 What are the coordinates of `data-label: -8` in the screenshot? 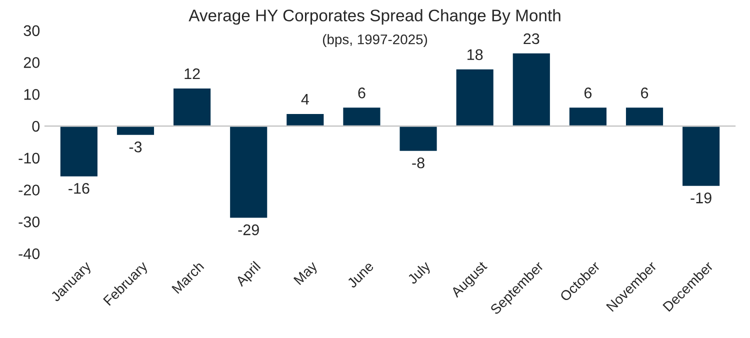 It's located at (418, 162).